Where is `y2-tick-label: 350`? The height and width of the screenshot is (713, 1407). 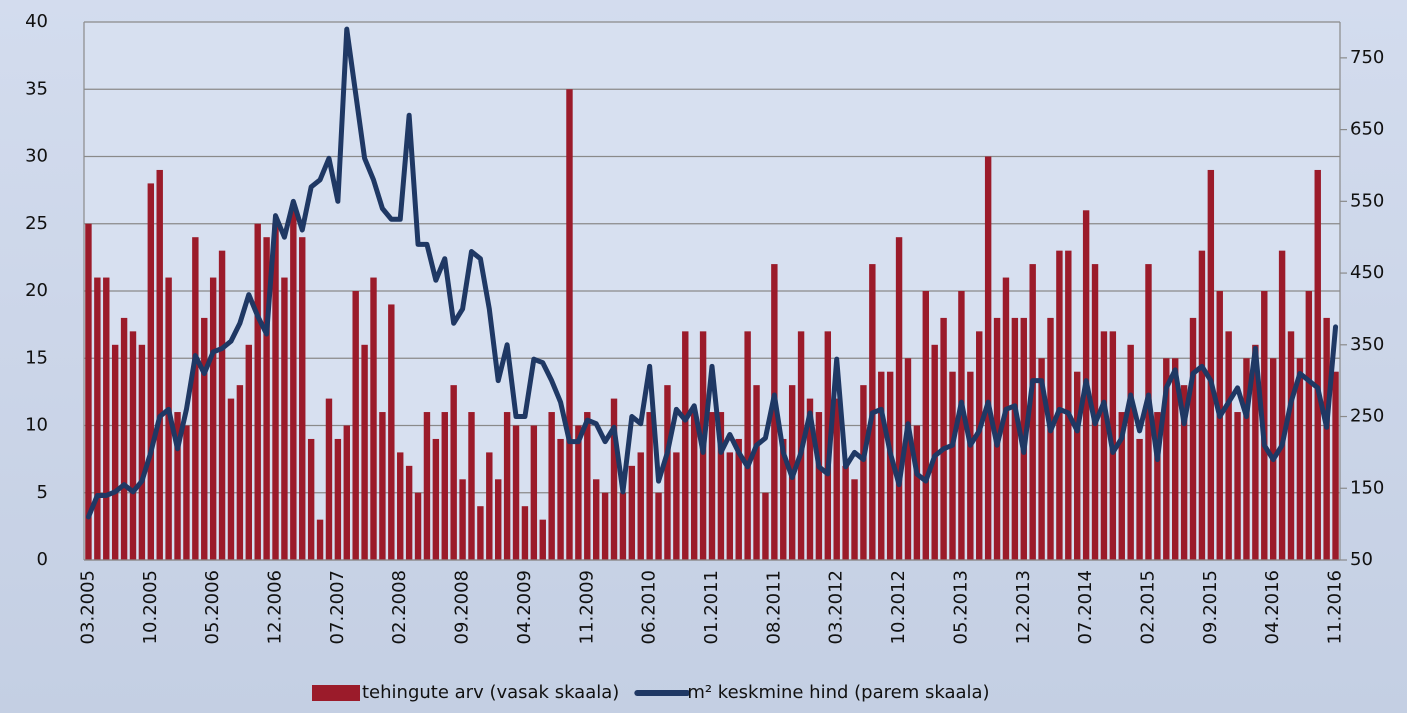 y2-tick-label: 350 is located at coordinates (1367, 344).